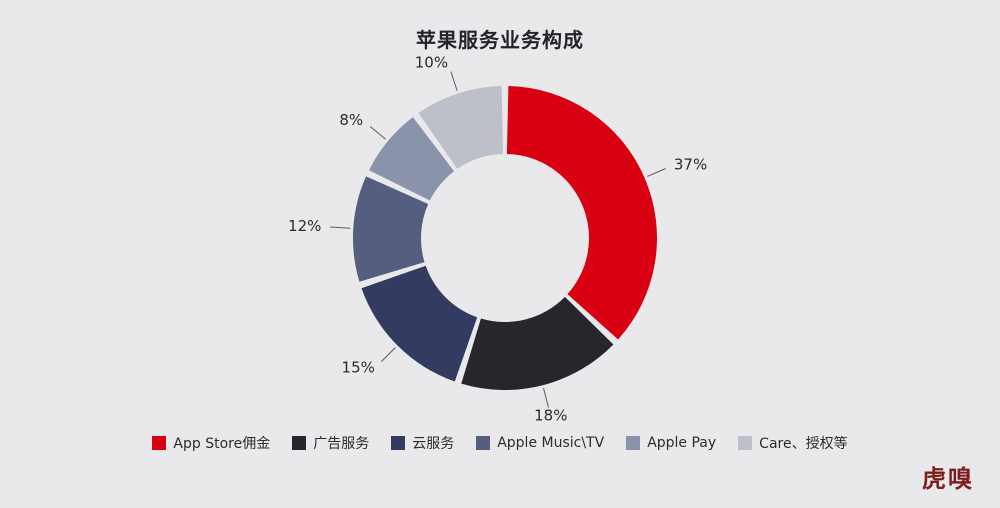 Image resolution: width=1000 pixels, height=508 pixels. I want to click on legend-item-2: 云服务, so click(422, 443).